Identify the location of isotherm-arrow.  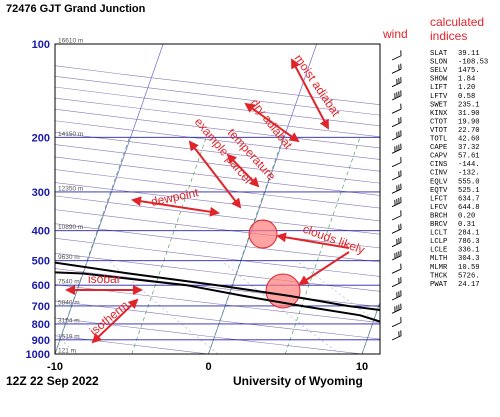
(115, 321).